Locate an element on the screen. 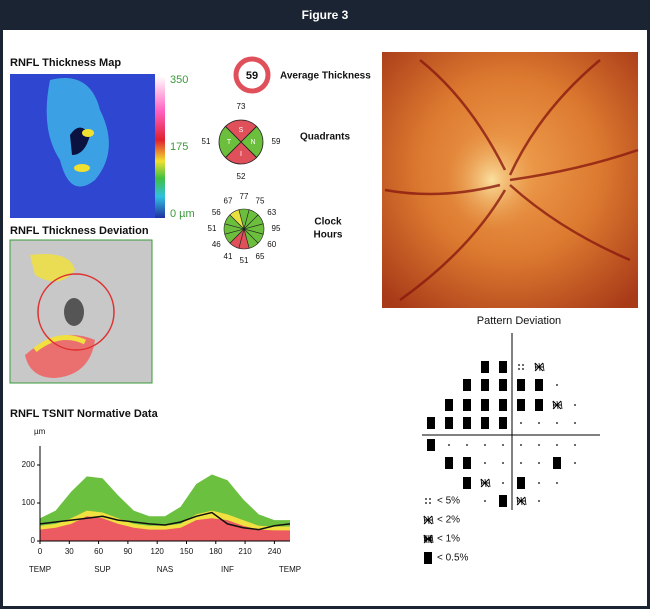 This screenshot has height=614, width=650. x-tick-label: 30 is located at coordinates (69, 551).